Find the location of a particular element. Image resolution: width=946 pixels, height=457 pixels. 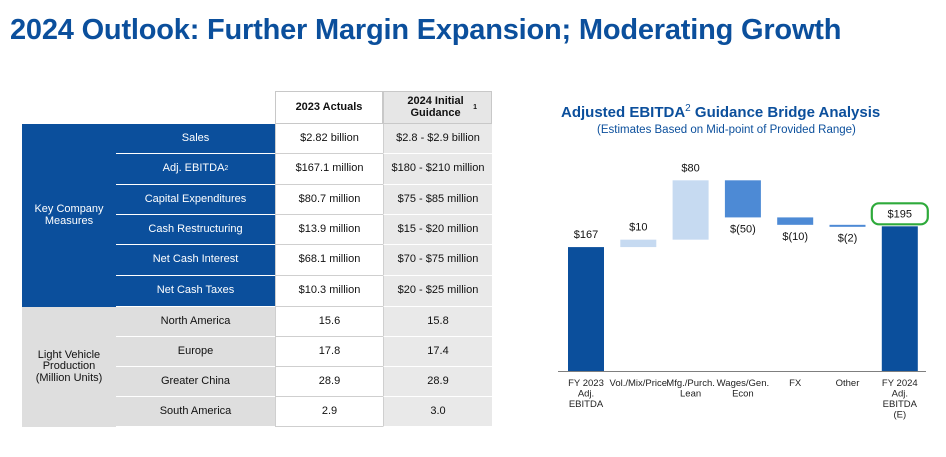

value-label-vol-mix-price: $10 is located at coordinates (638, 228).